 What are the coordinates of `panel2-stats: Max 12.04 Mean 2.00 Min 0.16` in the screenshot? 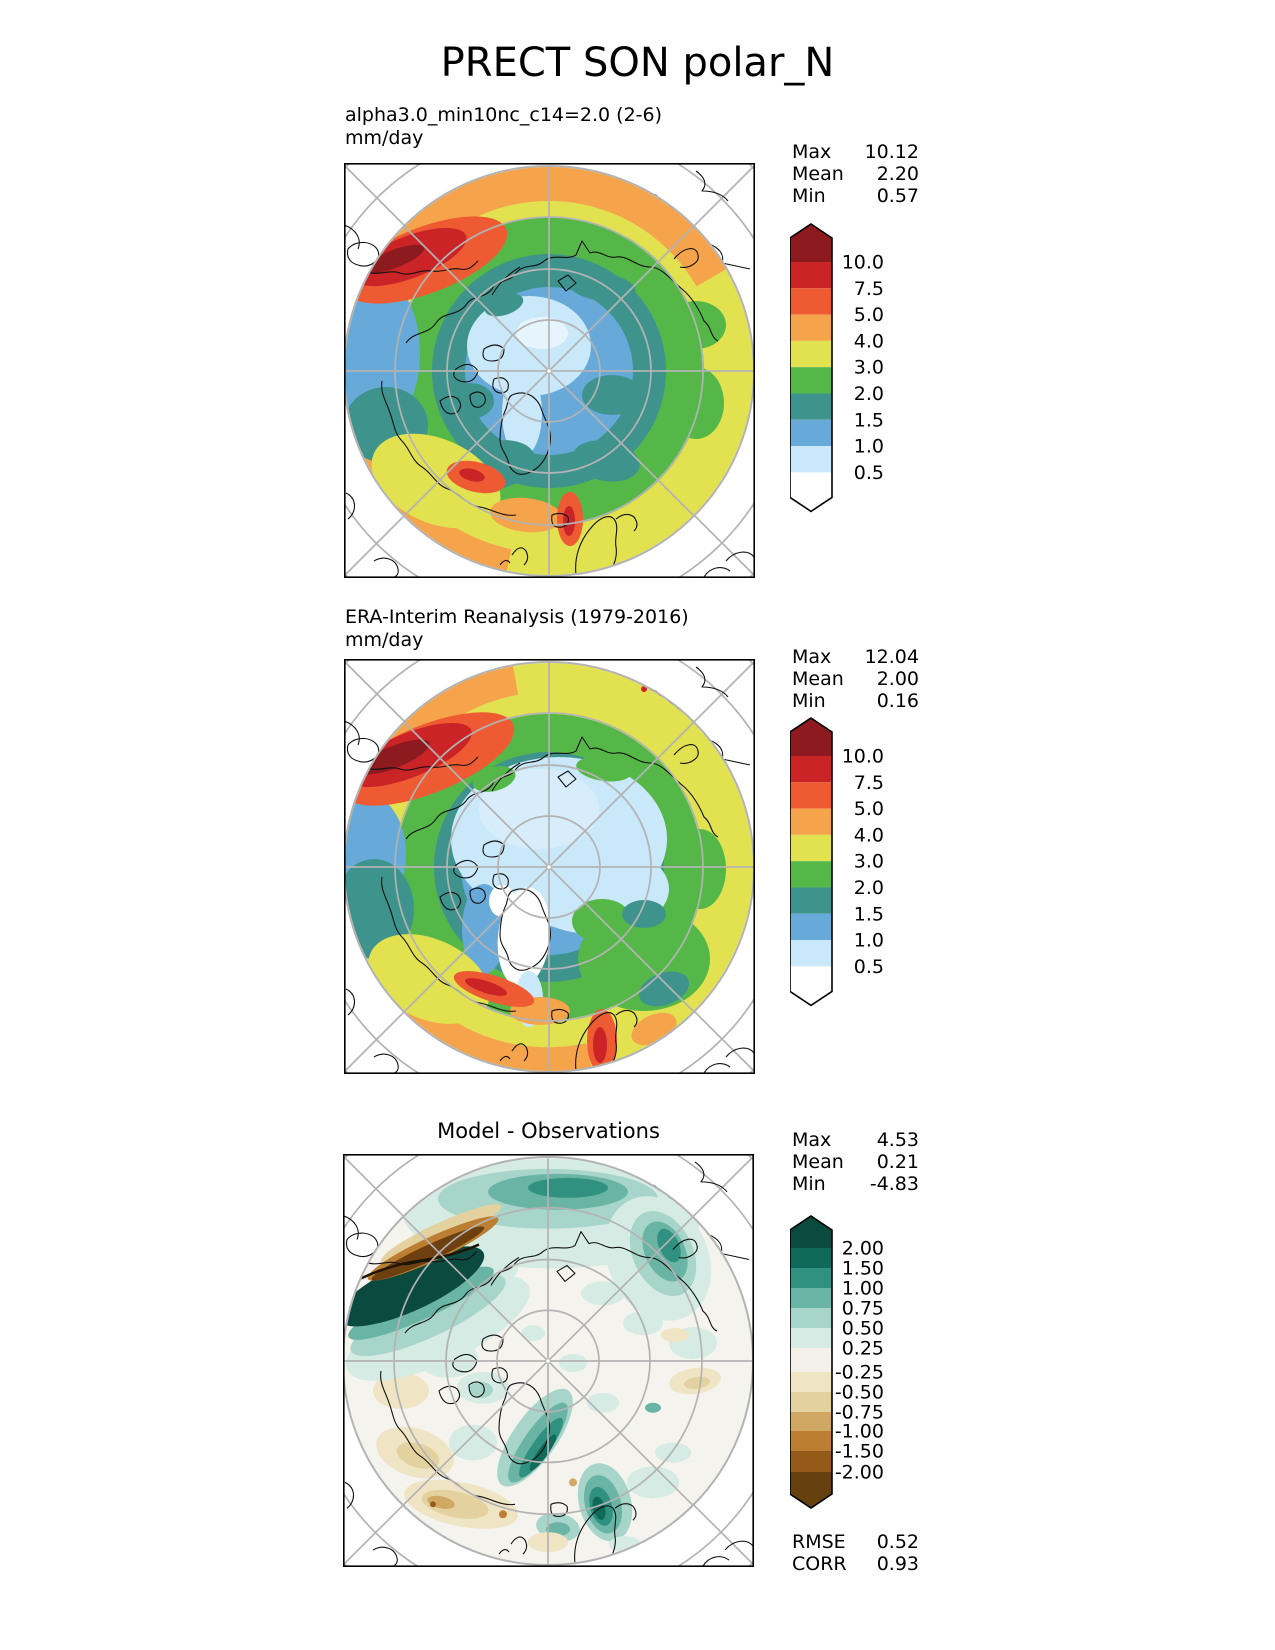 It's located at (855, 679).